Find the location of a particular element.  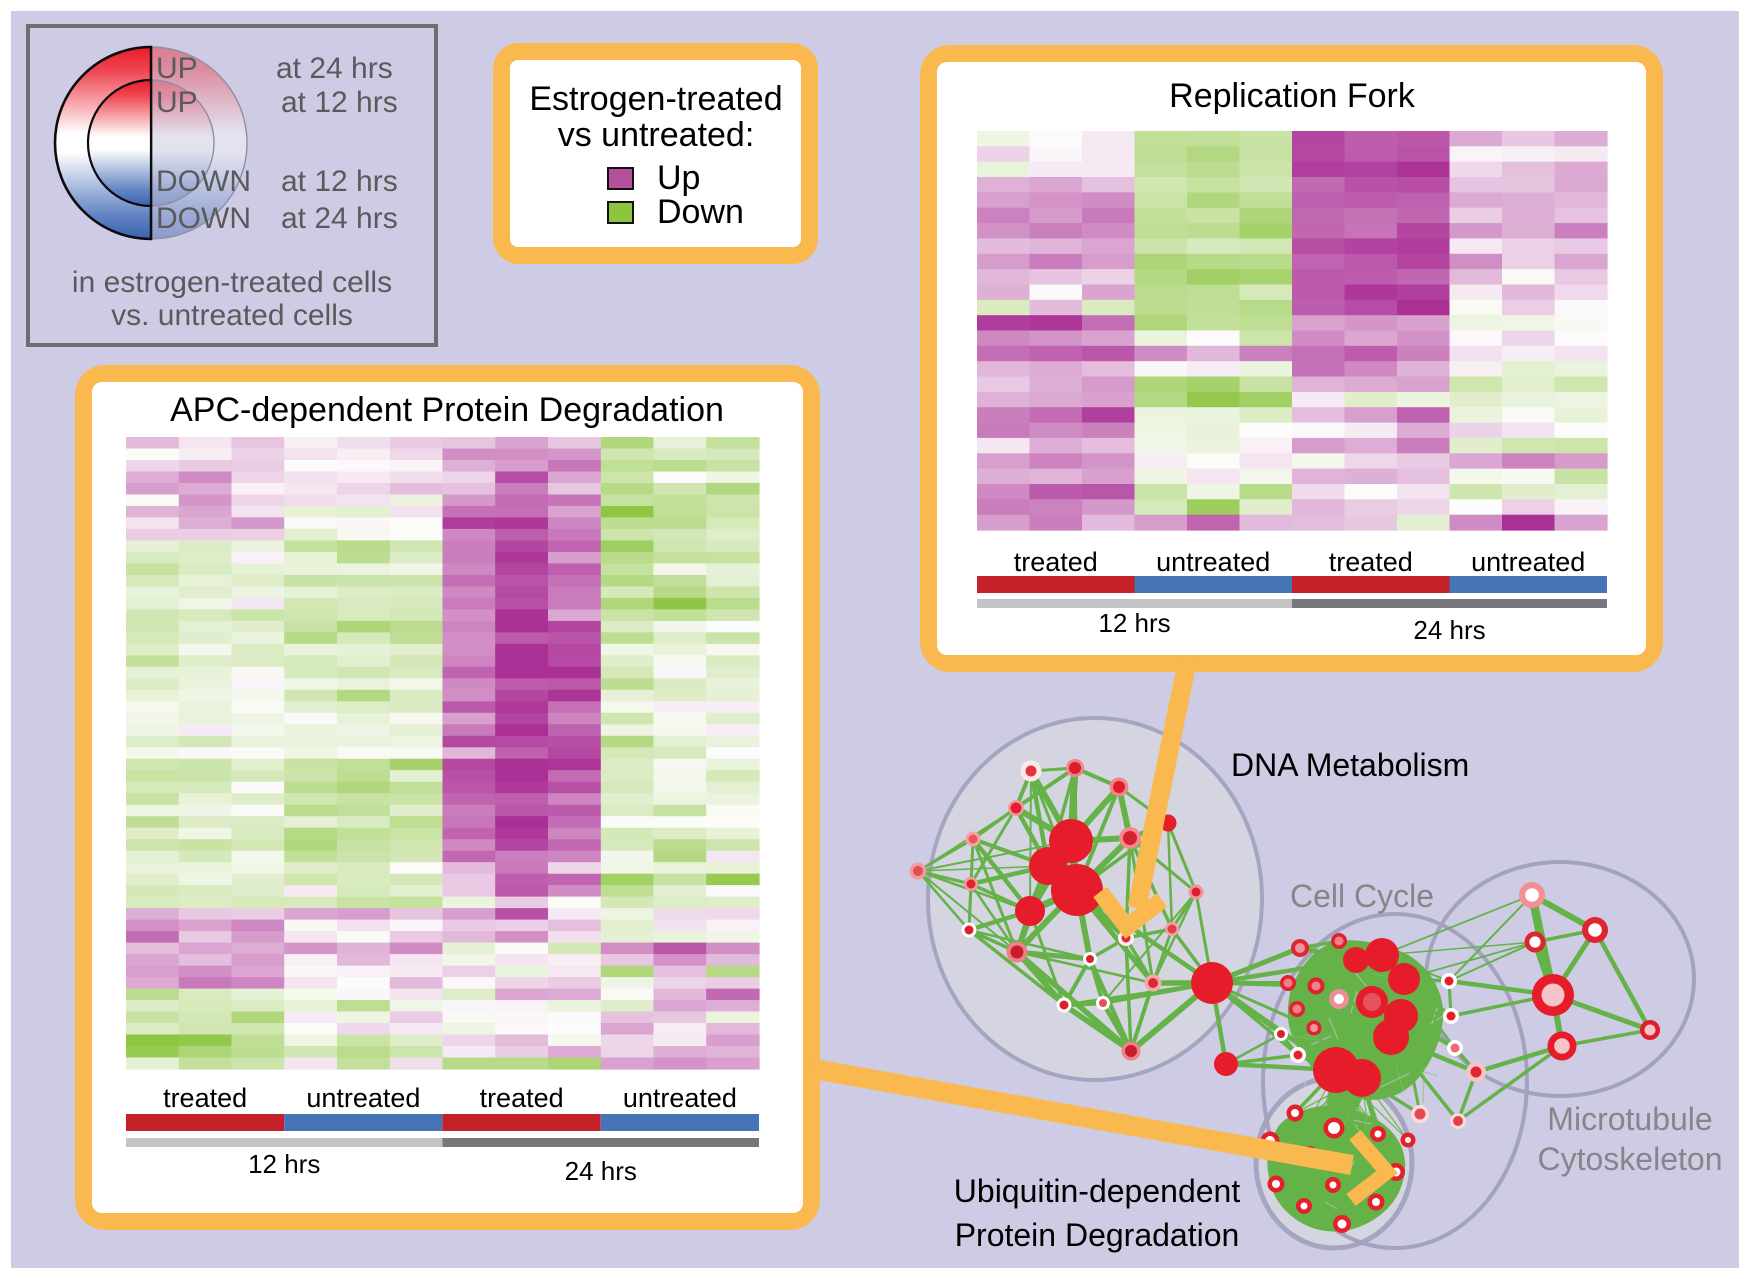

svg-text: Cytoskeleton is located at coordinates (1630, 1159).